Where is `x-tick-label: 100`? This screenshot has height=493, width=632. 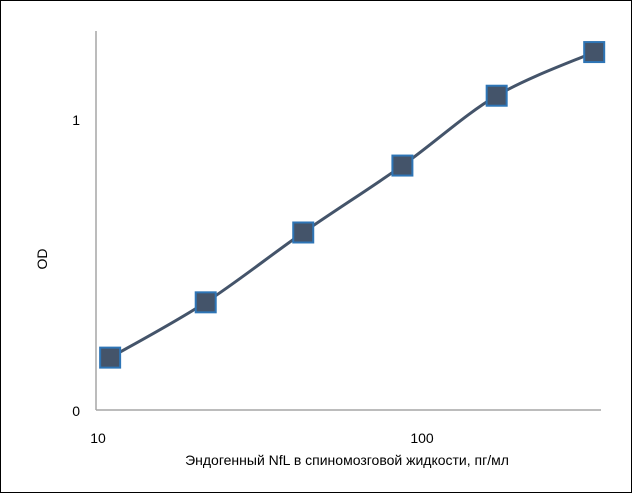 x-tick-label: 100 is located at coordinates (422, 438).